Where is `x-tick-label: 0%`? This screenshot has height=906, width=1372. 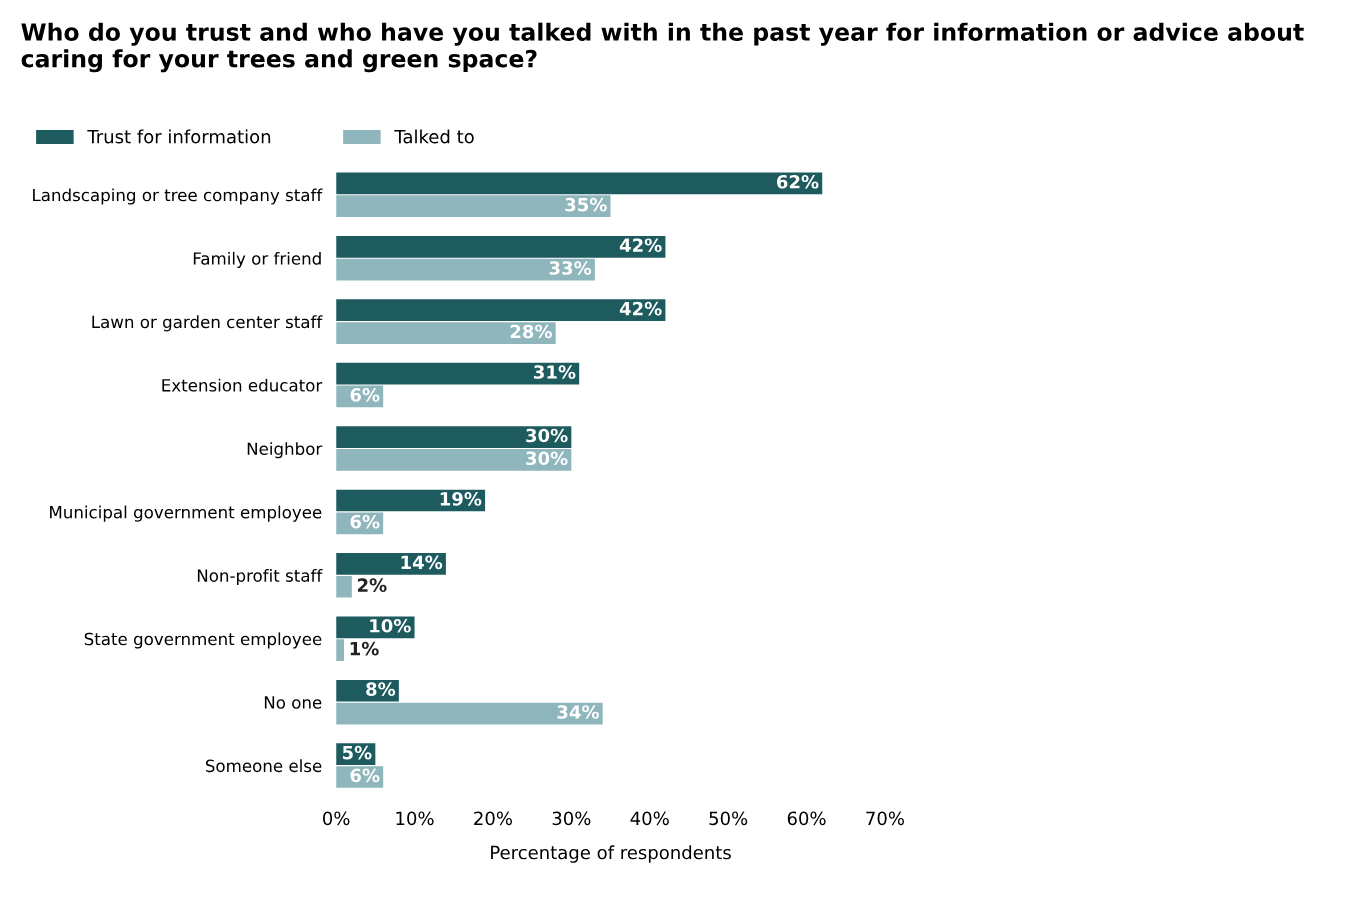 x-tick-label: 0% is located at coordinates (336, 818).